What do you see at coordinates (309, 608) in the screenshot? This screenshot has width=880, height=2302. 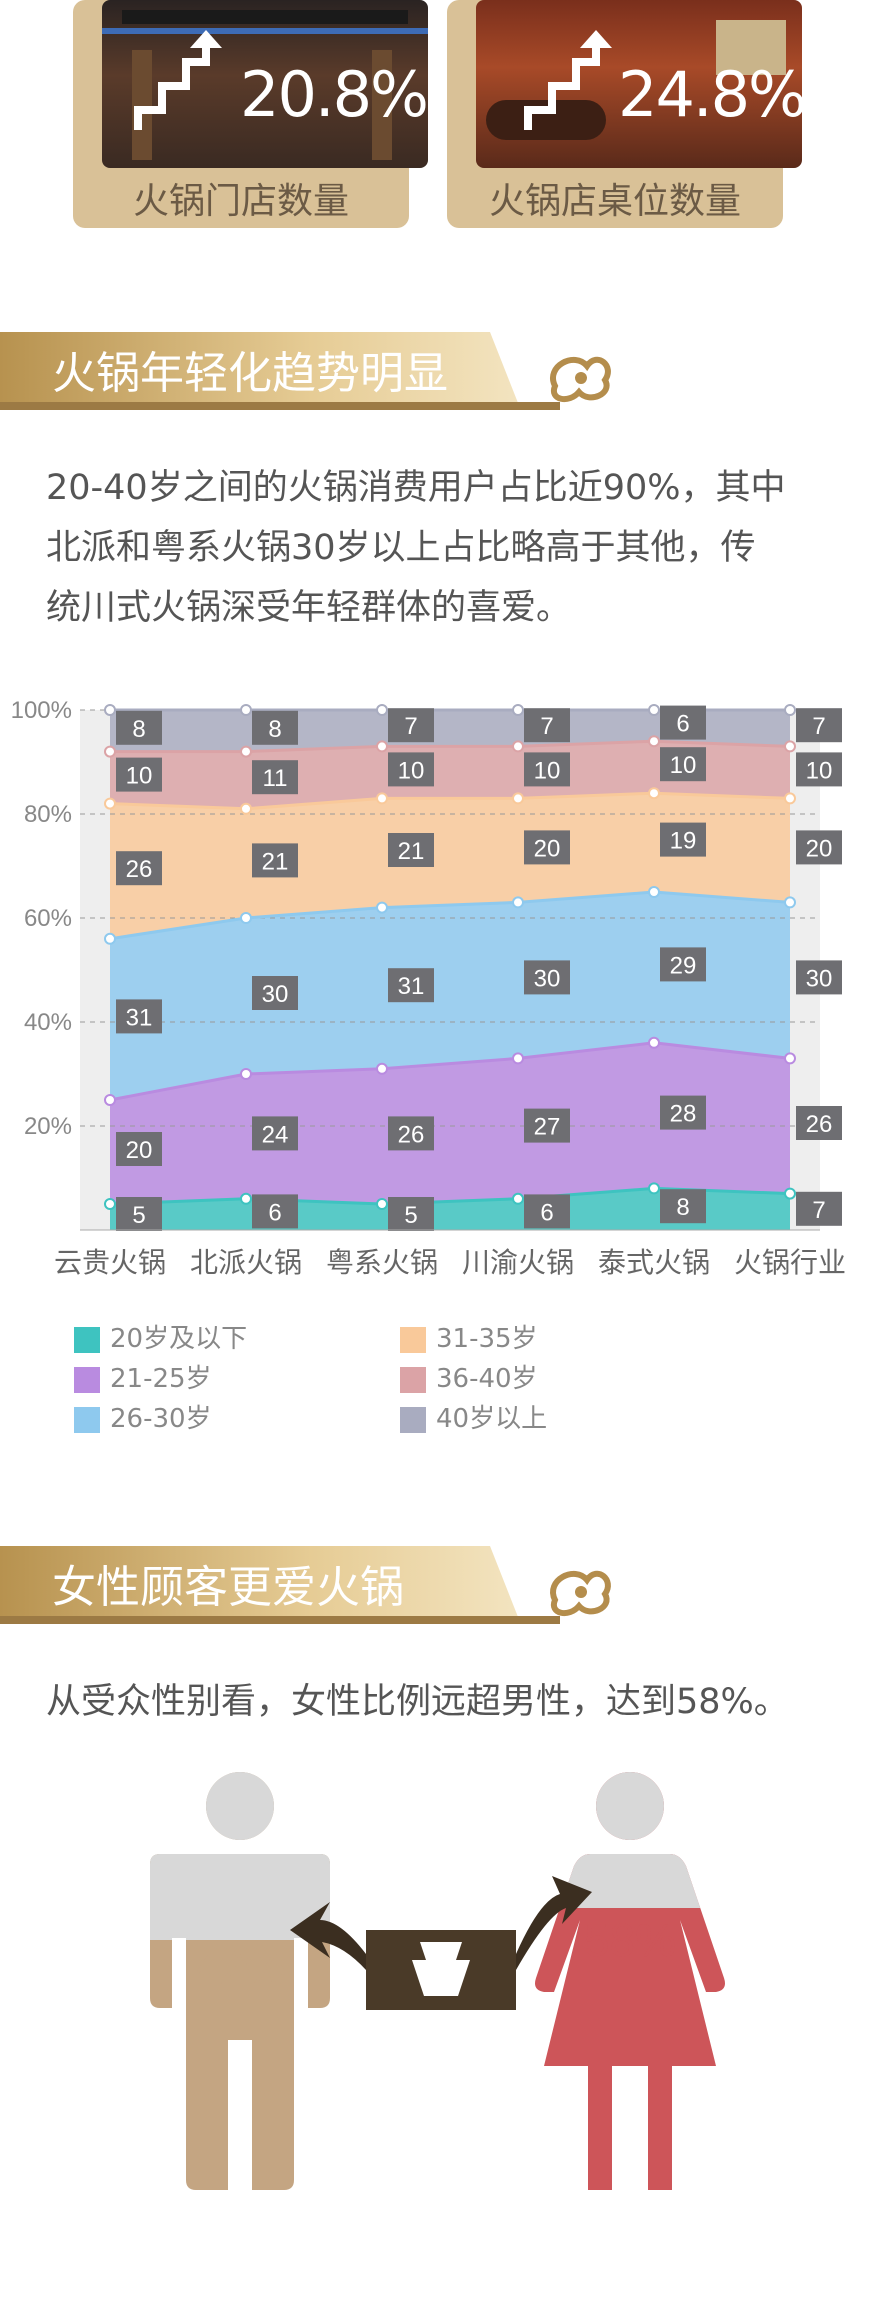 I see `youth-paragraph-line: 统川式火锅深受年轻群体的喜爱。` at bounding box center [309, 608].